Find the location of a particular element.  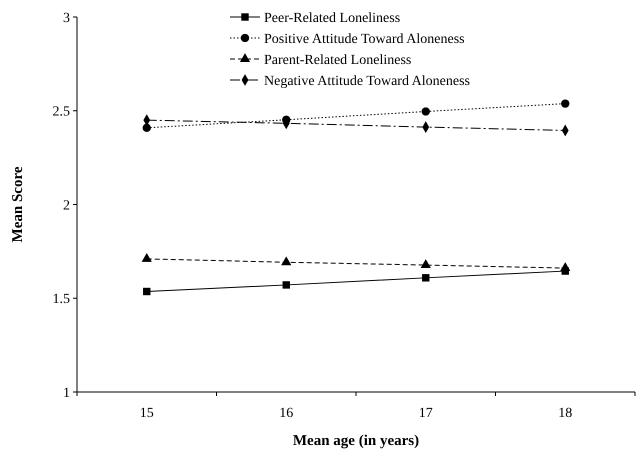

x-tick-label: 17 is located at coordinates (425, 413).